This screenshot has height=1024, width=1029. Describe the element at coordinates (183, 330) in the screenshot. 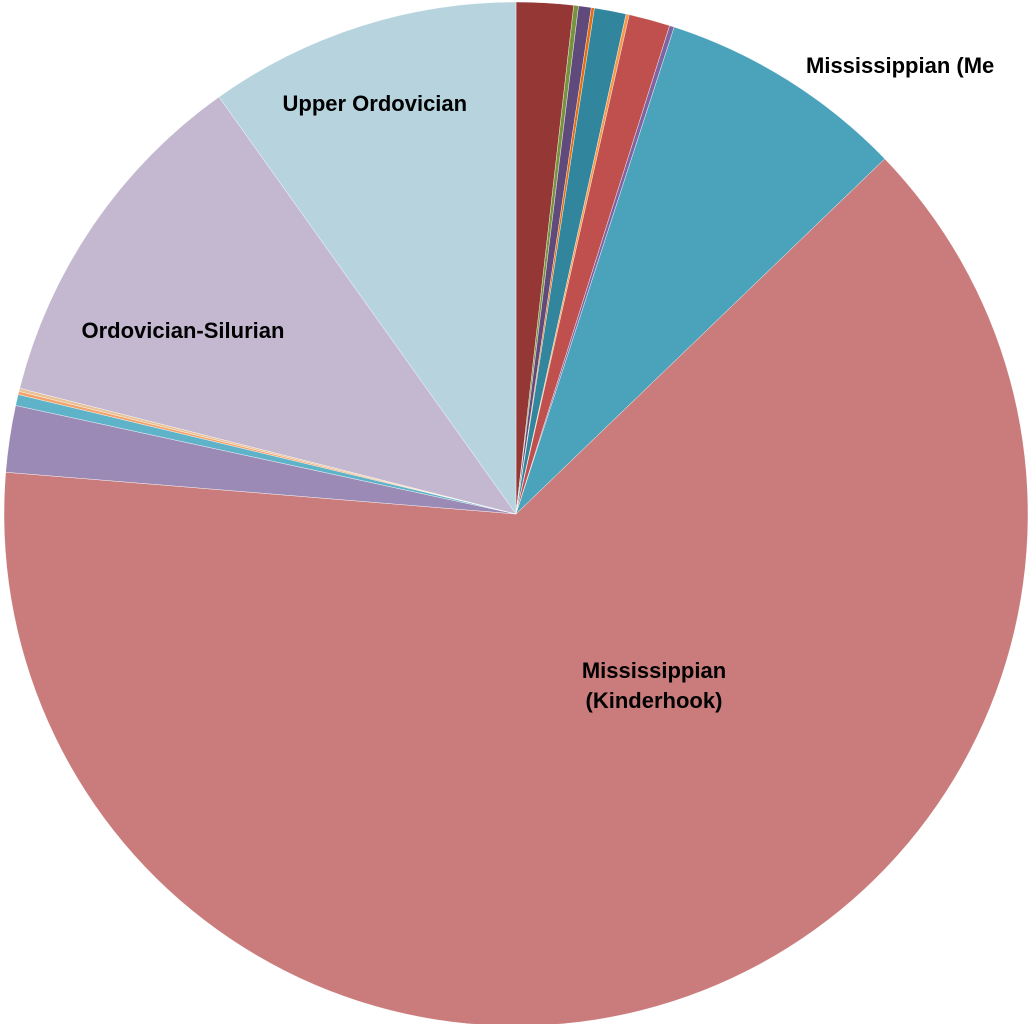

I see `slice-label: Ordovician-Silurian` at that location.